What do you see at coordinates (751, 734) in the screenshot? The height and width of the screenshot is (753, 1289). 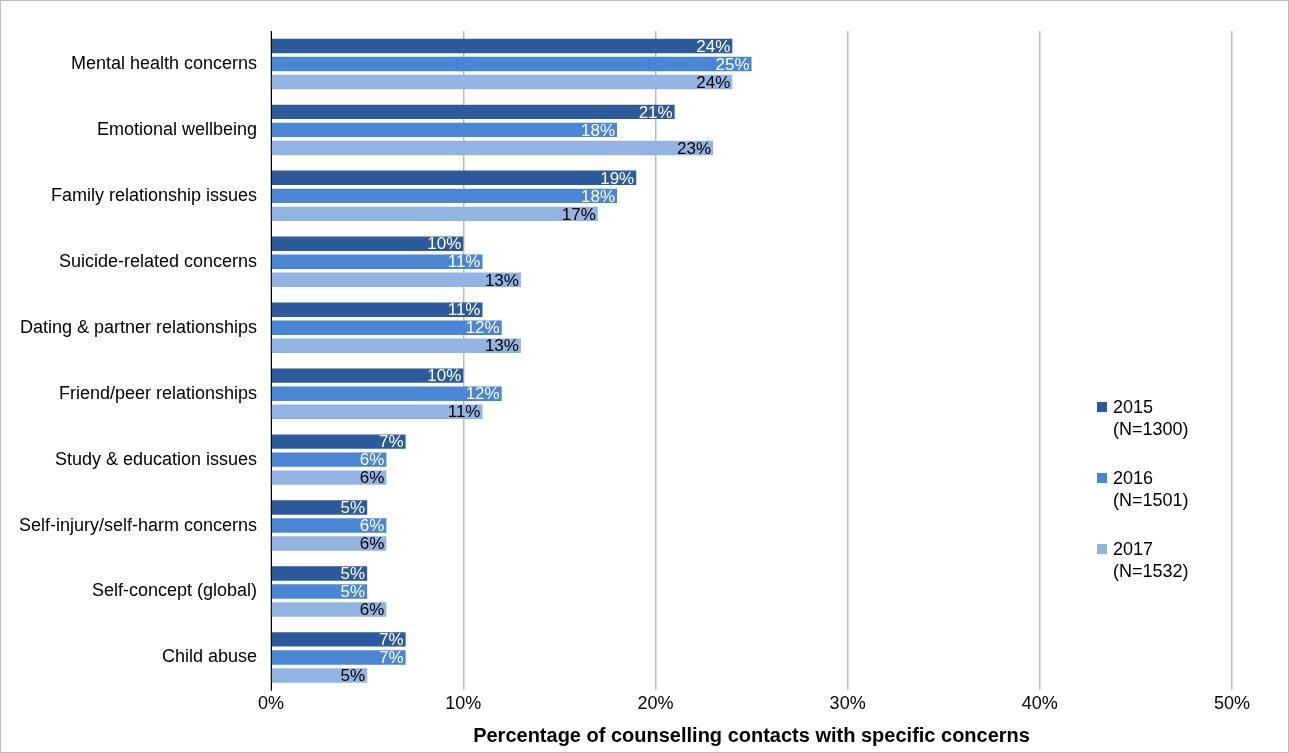 I see `x-axis-title: Percentage of counselling contacts with specific concerns` at bounding box center [751, 734].